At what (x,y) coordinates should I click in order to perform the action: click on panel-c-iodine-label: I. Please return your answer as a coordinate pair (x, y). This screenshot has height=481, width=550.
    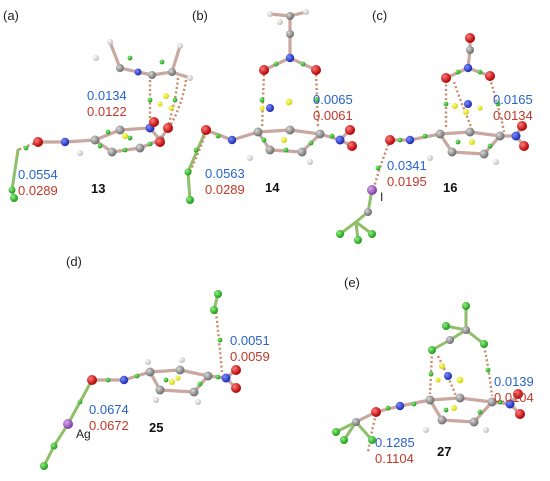
    Looking at the image, I should click on (381, 197).